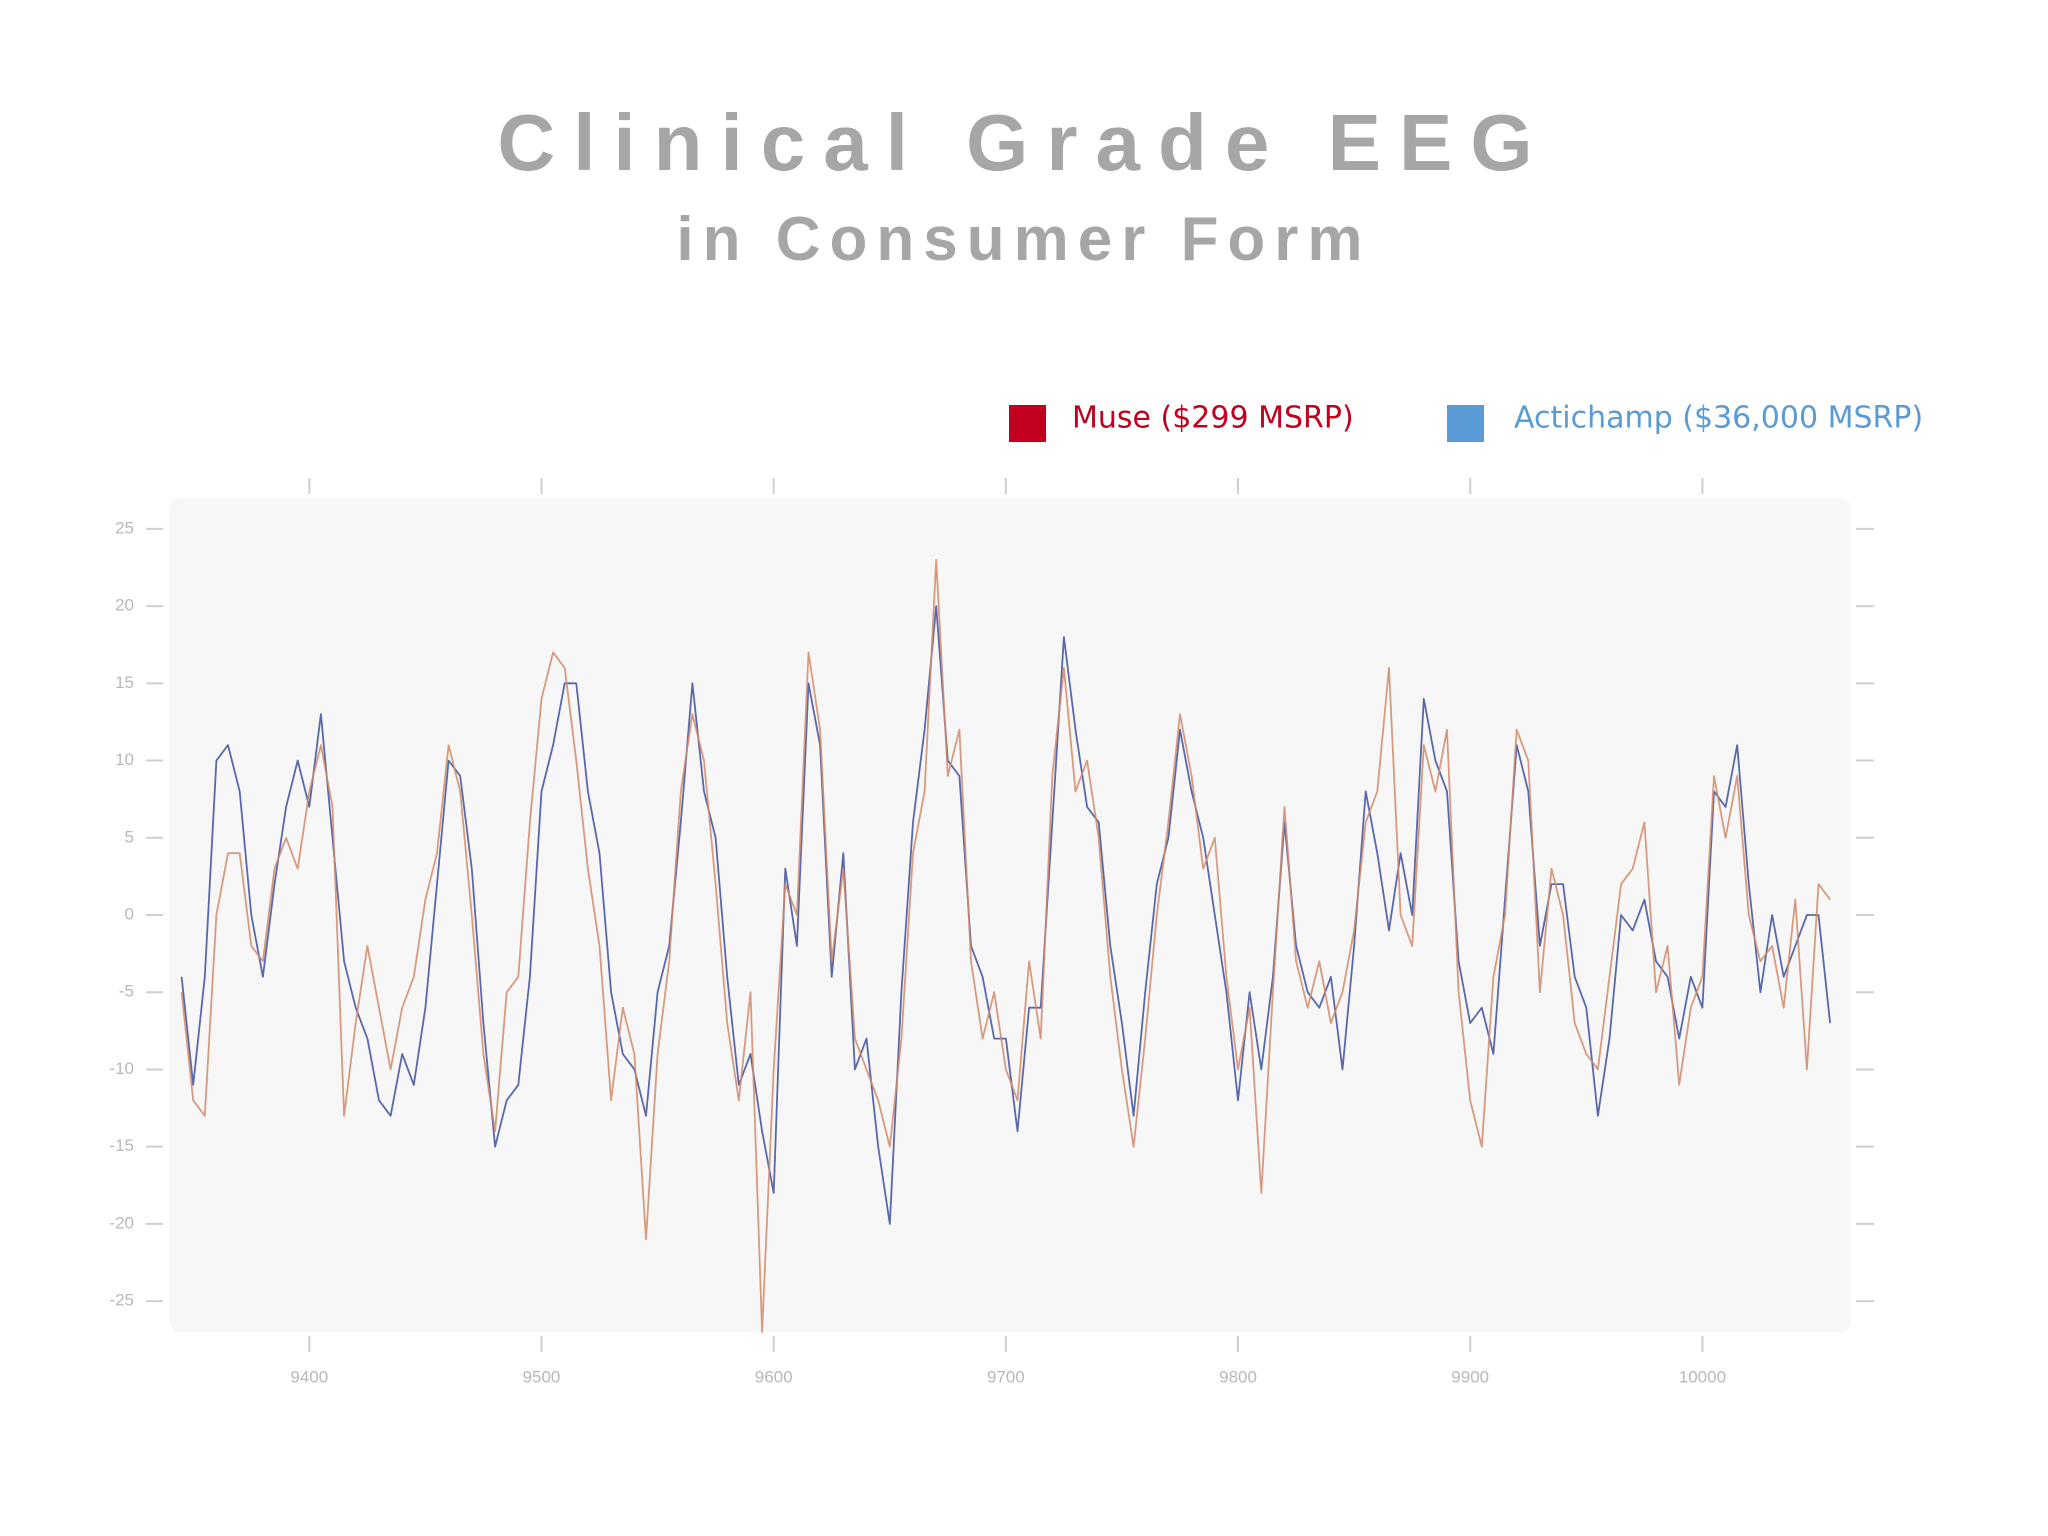 The height and width of the screenshot is (1536, 2048). Describe the element at coordinates (1718, 418) in the screenshot. I see `legend-label: Actichamp ($36,000 MSRP)` at that location.